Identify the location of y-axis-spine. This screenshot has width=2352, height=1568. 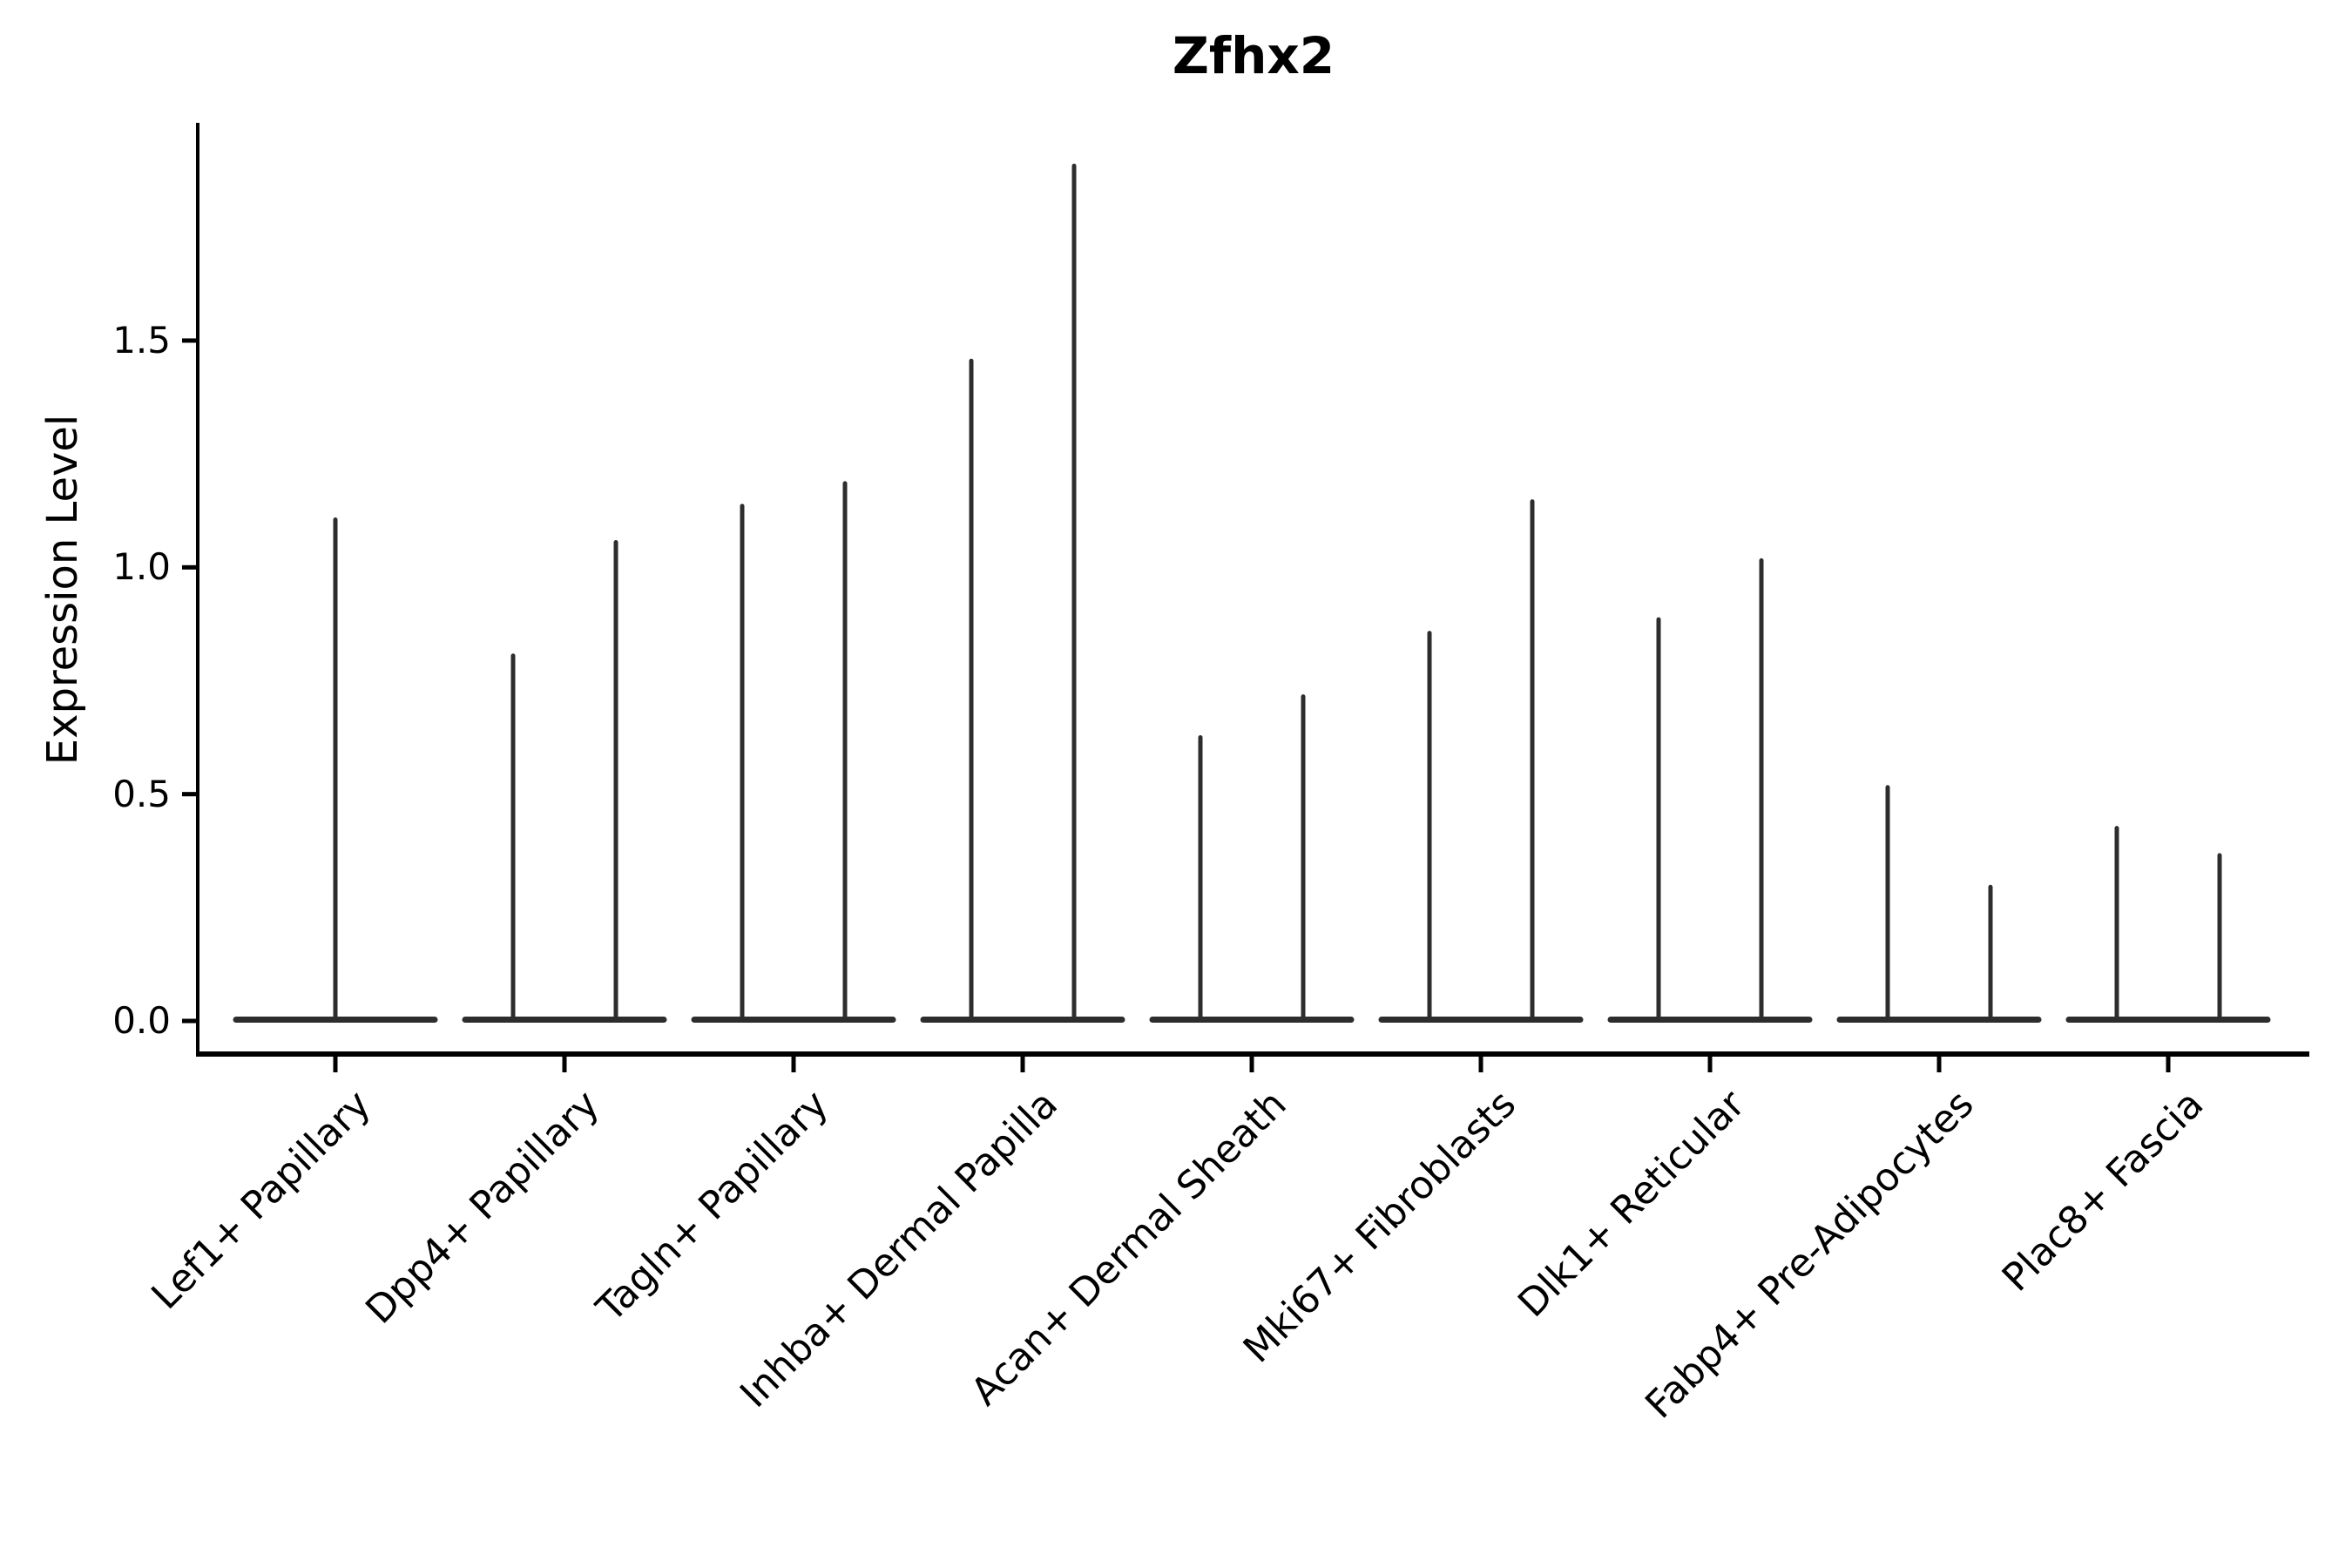
(198, 590).